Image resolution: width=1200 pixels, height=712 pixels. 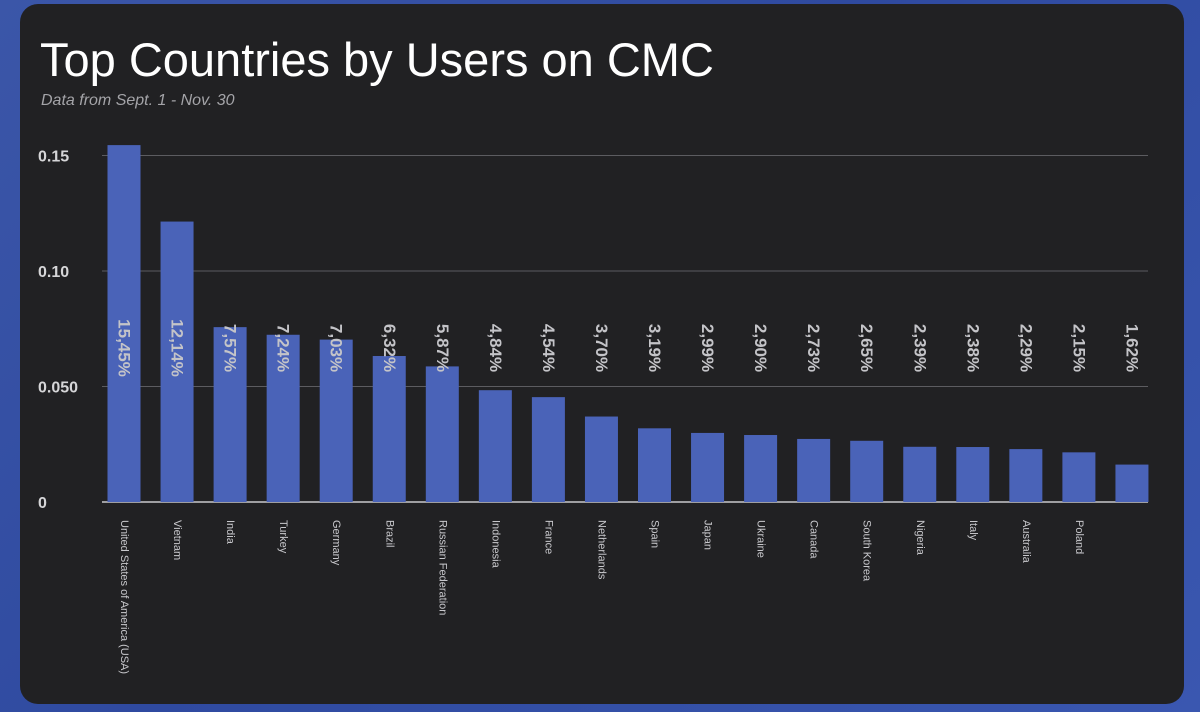 I want to click on data-label: 2,99%, so click(x=707, y=348).